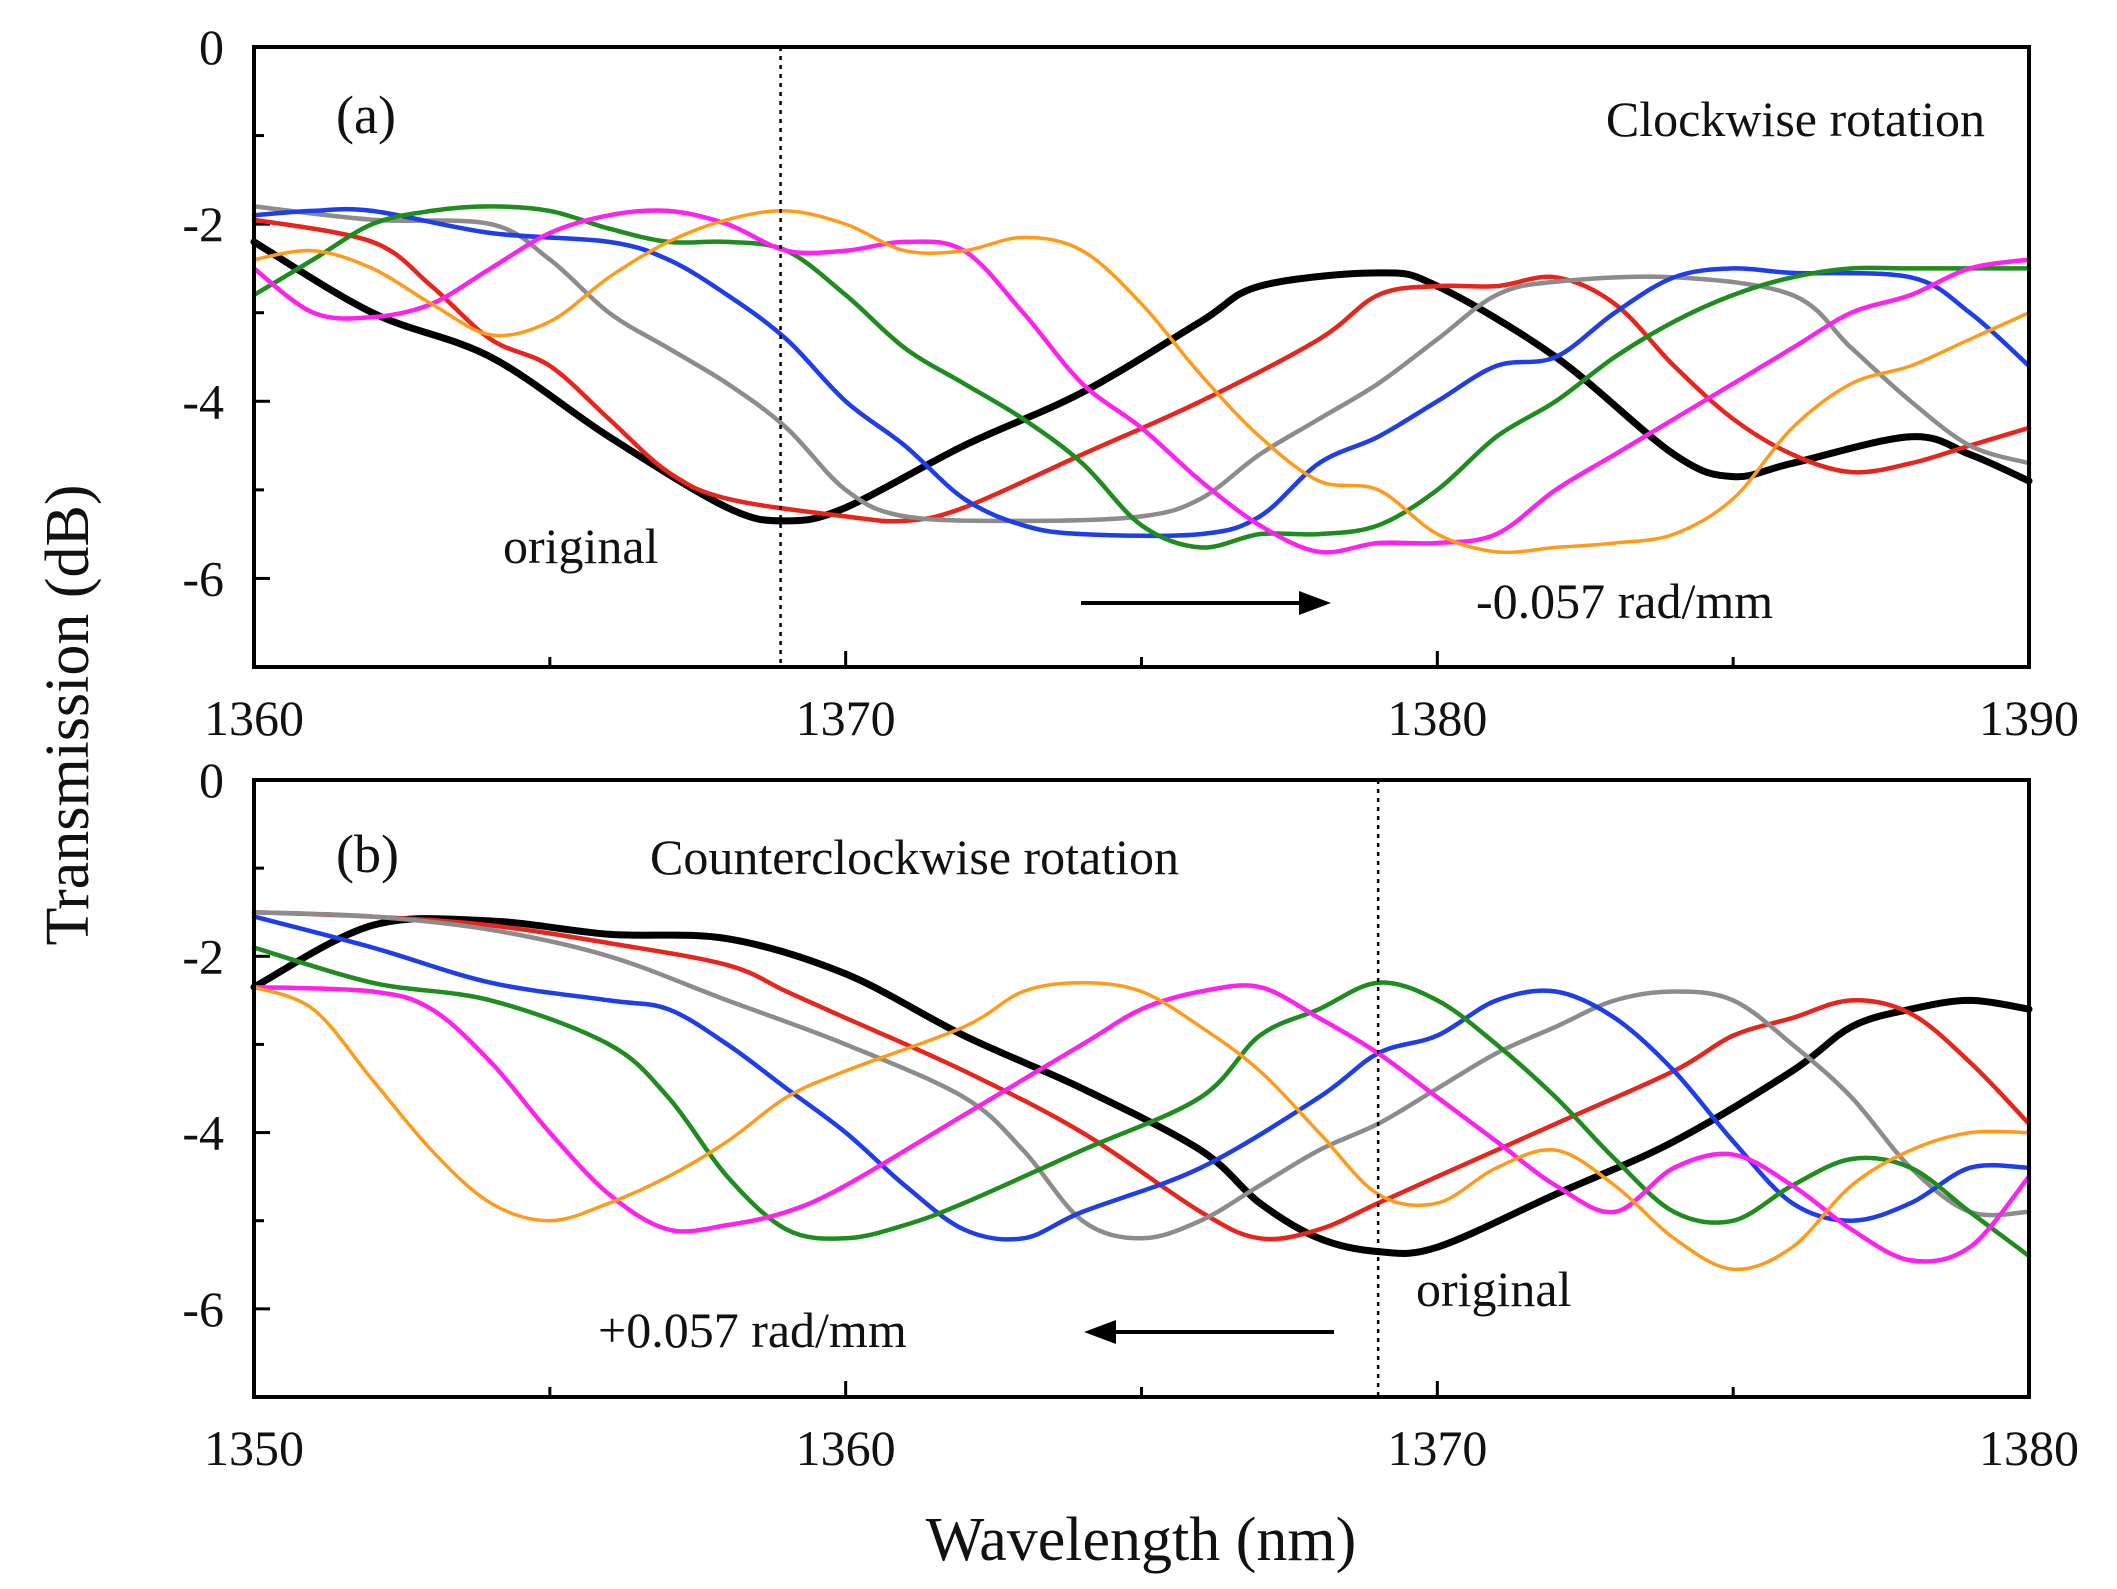 This screenshot has height=1589, width=2117. Describe the element at coordinates (1494, 1289) in the screenshot. I see `panel-b-original-label: original` at that location.